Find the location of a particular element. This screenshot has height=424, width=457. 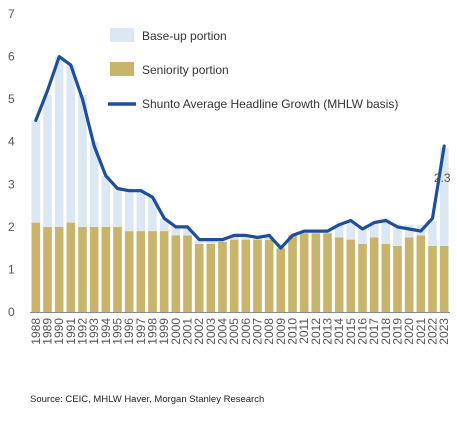

base-up-bar-2014 is located at coordinates (339, 231).